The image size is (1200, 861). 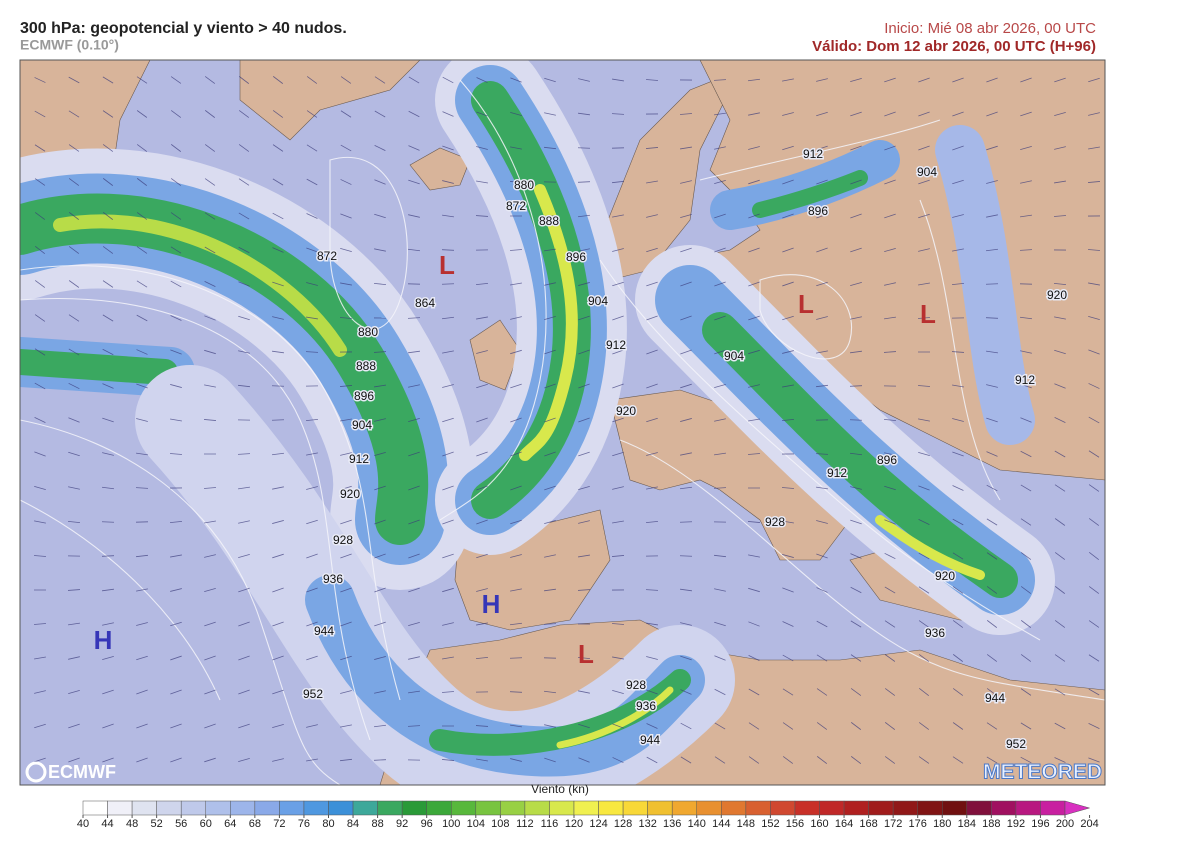 I want to click on colorbar-tick-label: 100, so click(x=451, y=824).